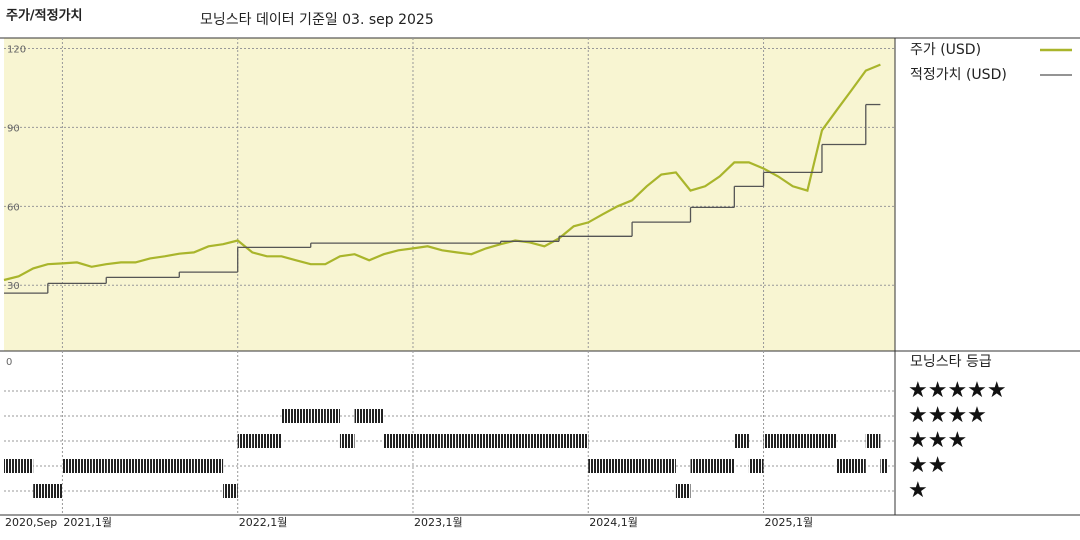 This screenshot has width=1080, height=540. What do you see at coordinates (13, 128) in the screenshot?
I see `y-tick-label: 90` at bounding box center [13, 128].